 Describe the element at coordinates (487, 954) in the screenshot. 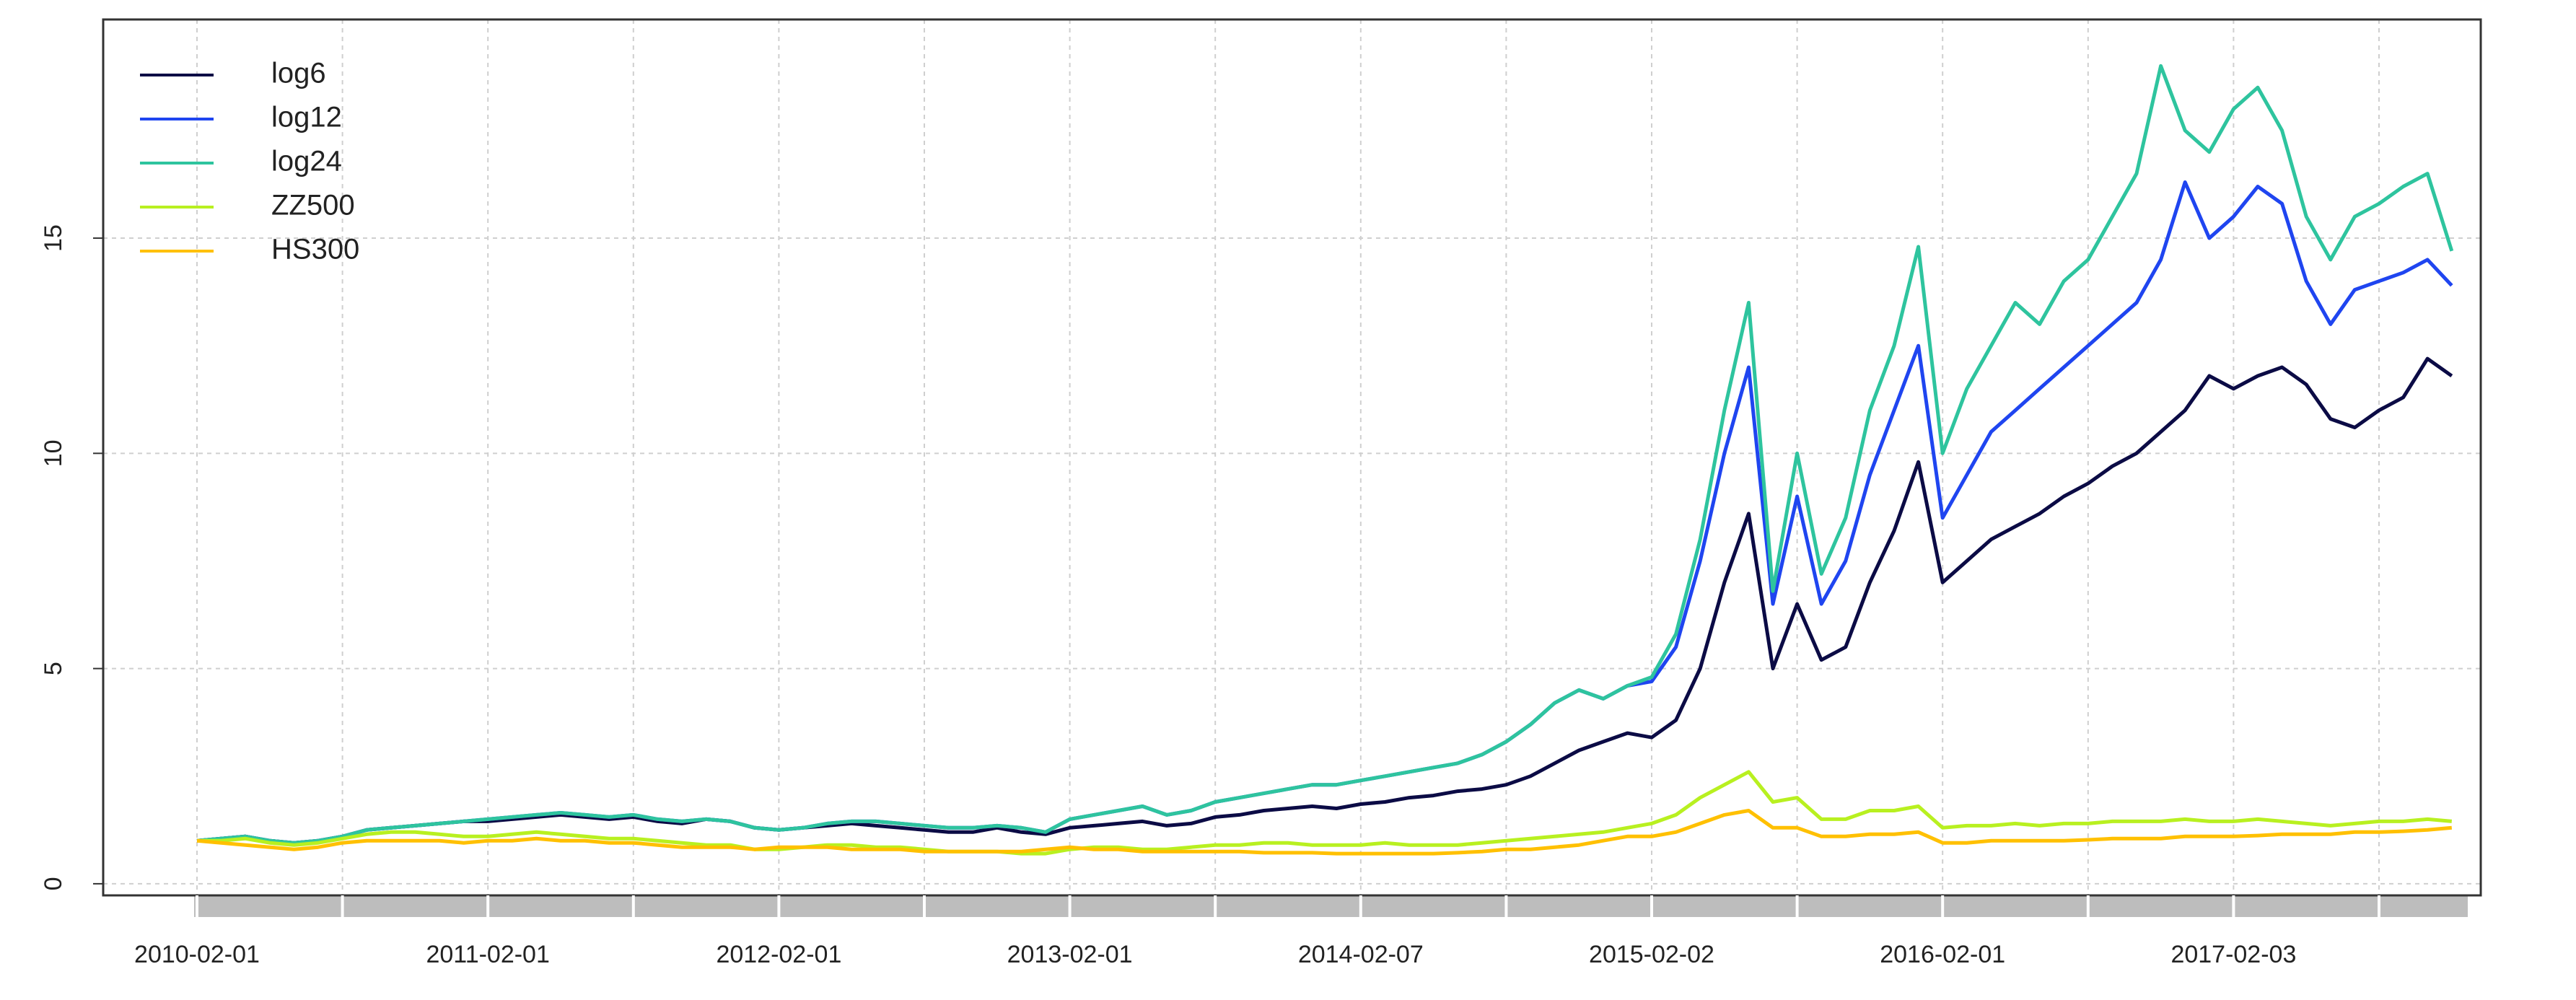

I see `x-tick-label: 2011-02-01` at that location.